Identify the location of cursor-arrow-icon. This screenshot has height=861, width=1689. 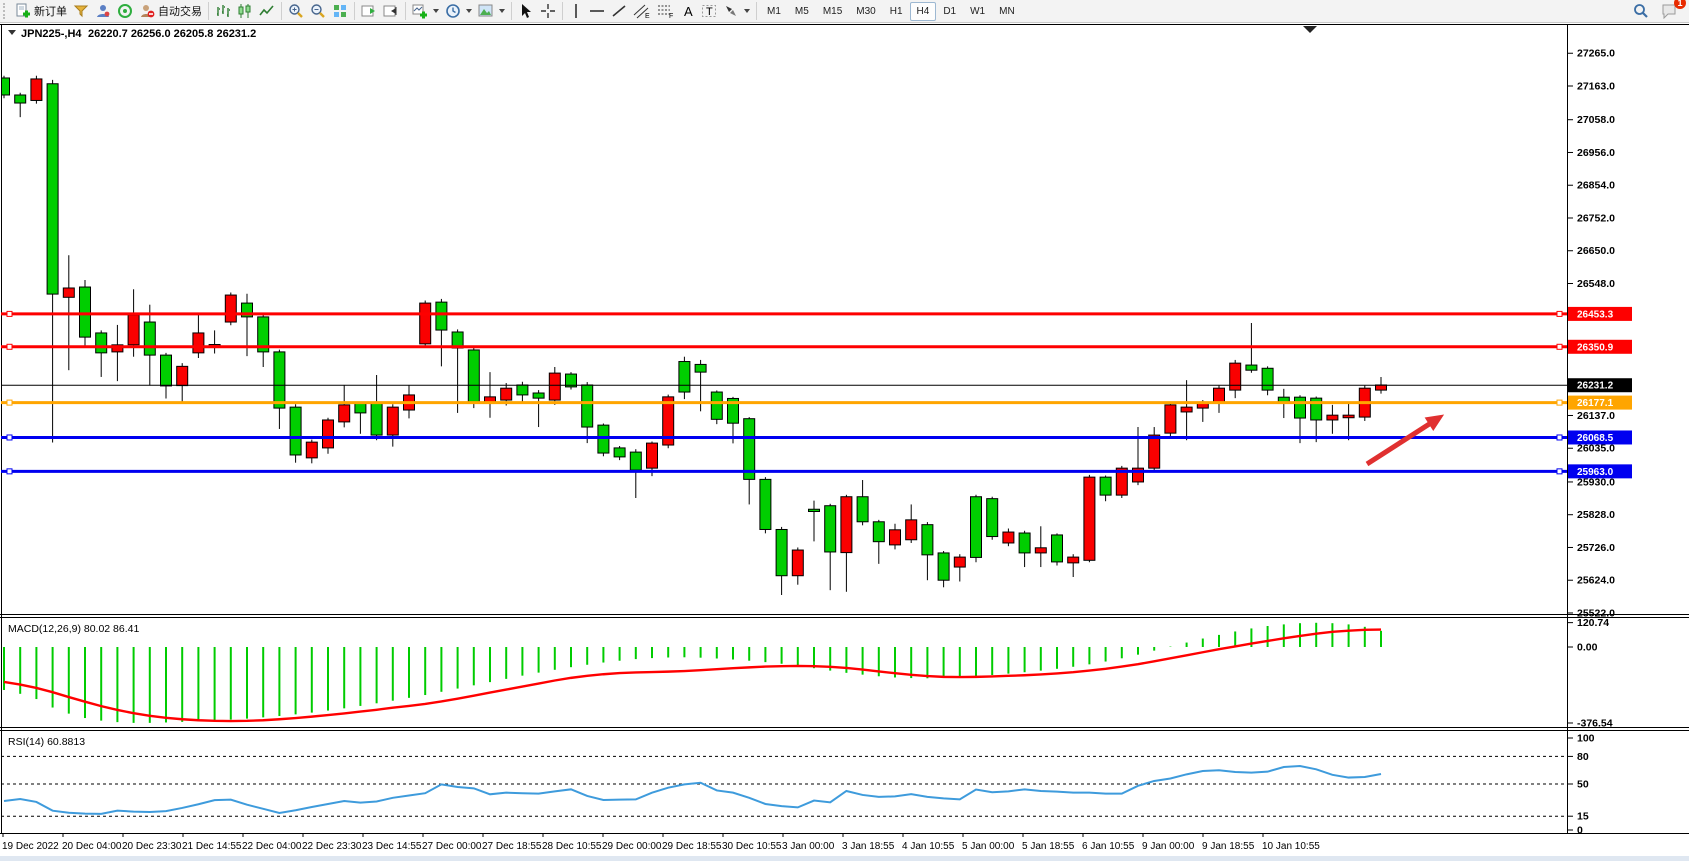
(526, 11).